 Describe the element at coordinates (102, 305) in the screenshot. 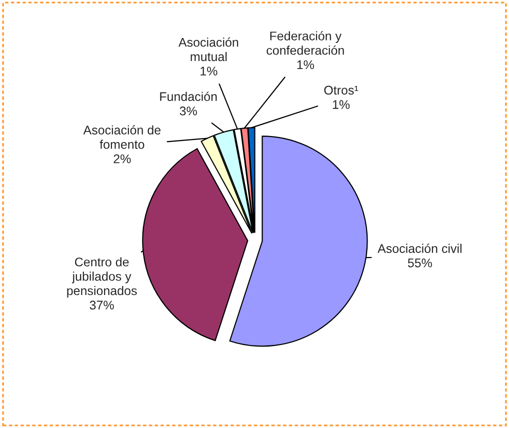

I see `data-label: 37%` at that location.